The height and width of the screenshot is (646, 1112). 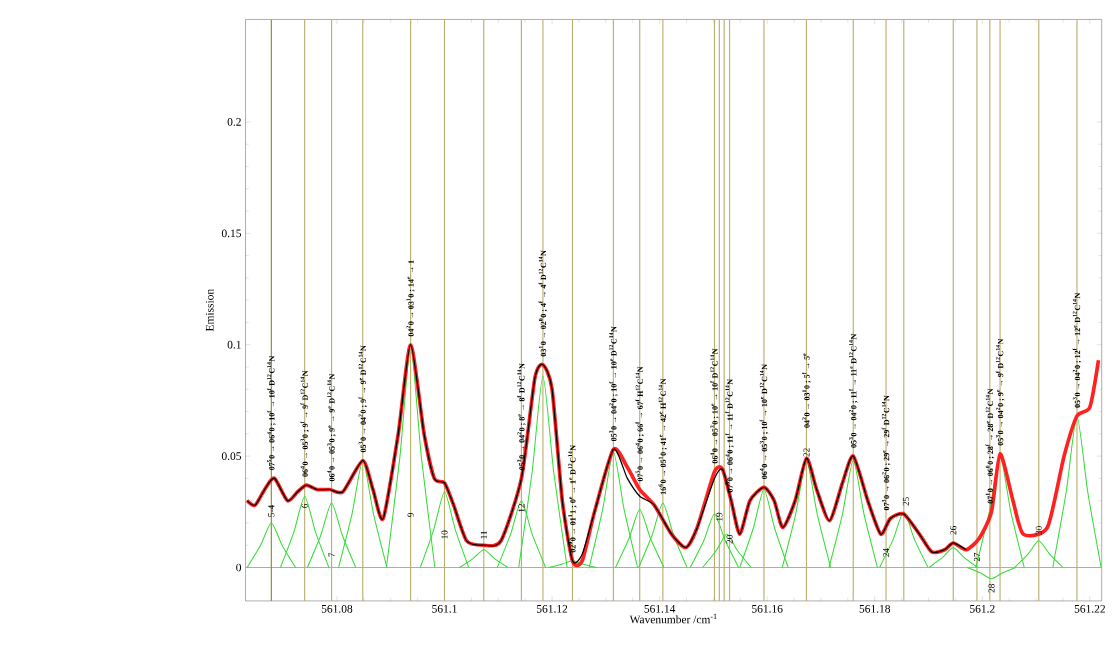 What do you see at coordinates (410, 515) in the screenshot?
I see `annotation: 9` at bounding box center [410, 515].